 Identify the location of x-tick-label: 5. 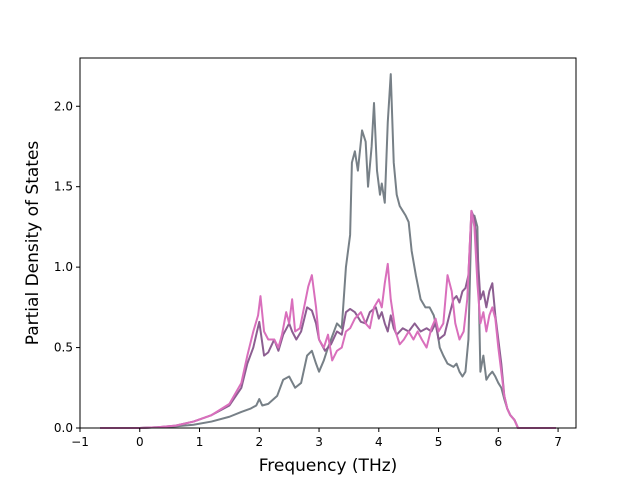
(439, 442).